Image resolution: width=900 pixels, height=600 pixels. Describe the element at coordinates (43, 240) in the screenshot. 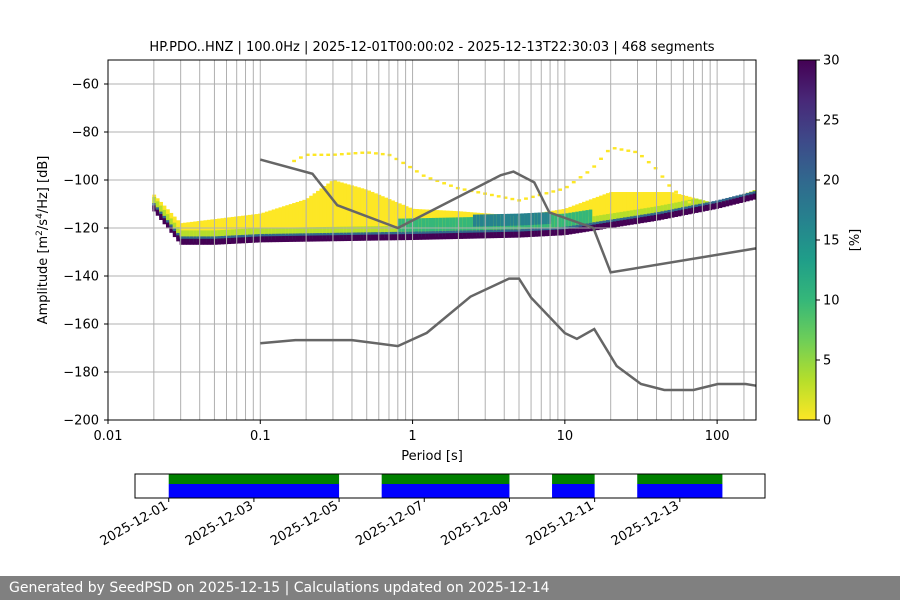

I see `y-axis-label: Amplitude [m2/s4/Hz] [dB]` at that location.